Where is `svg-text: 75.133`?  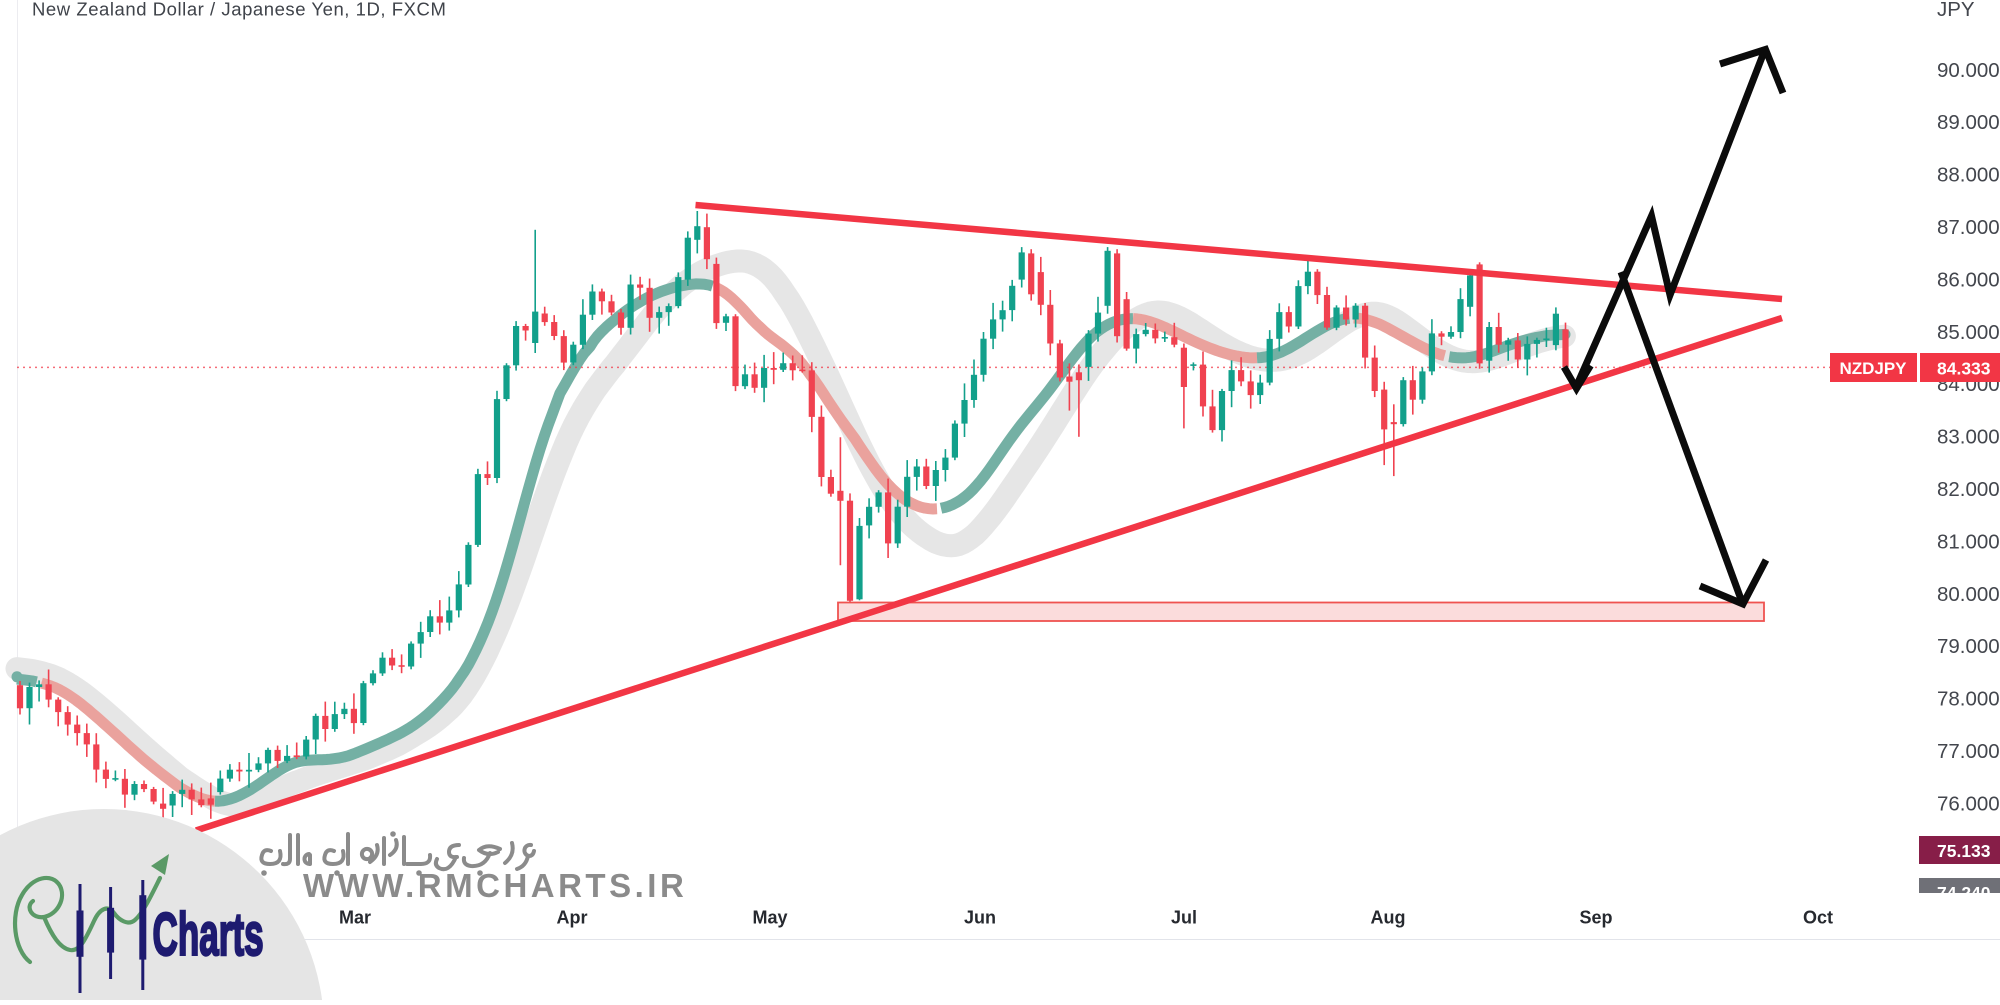
svg-text: 75.133 is located at coordinates (1964, 851).